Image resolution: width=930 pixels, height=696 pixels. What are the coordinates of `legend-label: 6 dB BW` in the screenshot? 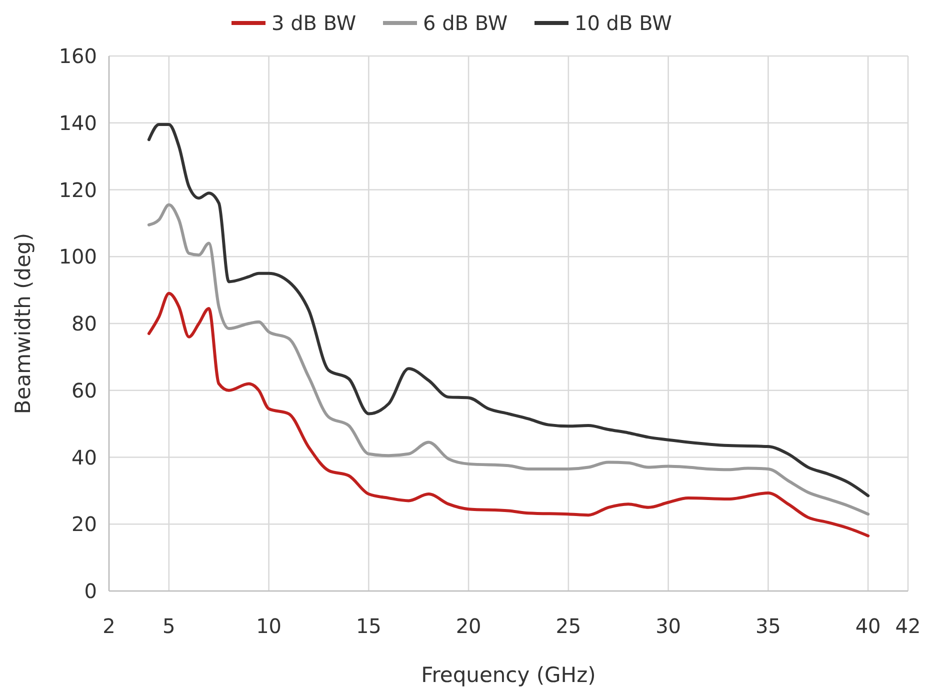 It's located at (465, 23).